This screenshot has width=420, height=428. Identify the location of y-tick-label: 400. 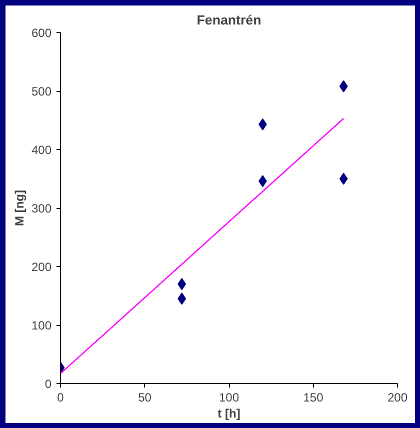
(41, 150).